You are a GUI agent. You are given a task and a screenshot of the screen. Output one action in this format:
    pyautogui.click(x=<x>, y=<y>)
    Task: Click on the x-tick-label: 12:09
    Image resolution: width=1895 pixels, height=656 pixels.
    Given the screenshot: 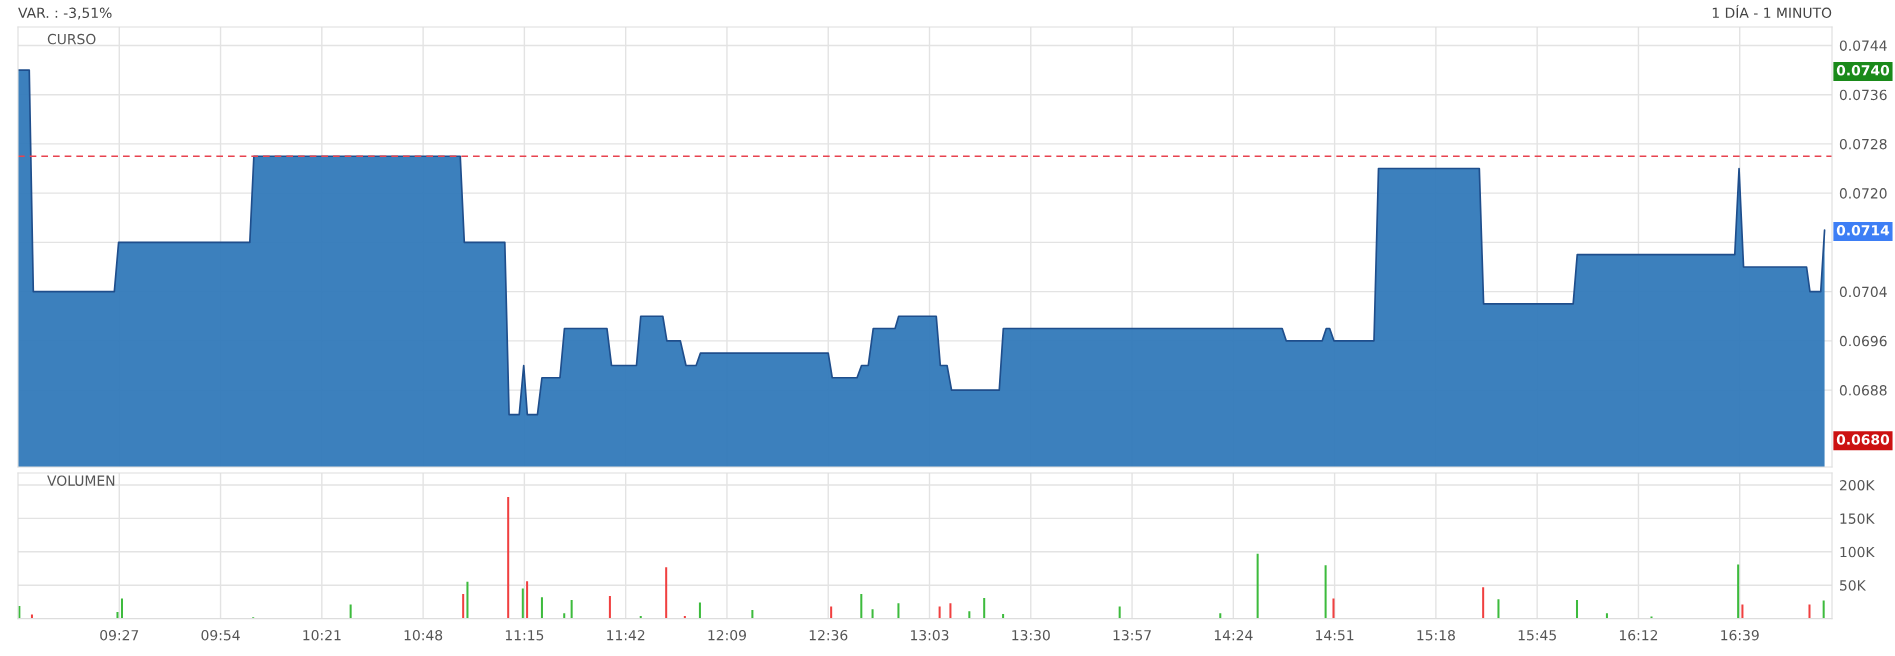 What is the action you would take?
    pyautogui.click(x=727, y=635)
    